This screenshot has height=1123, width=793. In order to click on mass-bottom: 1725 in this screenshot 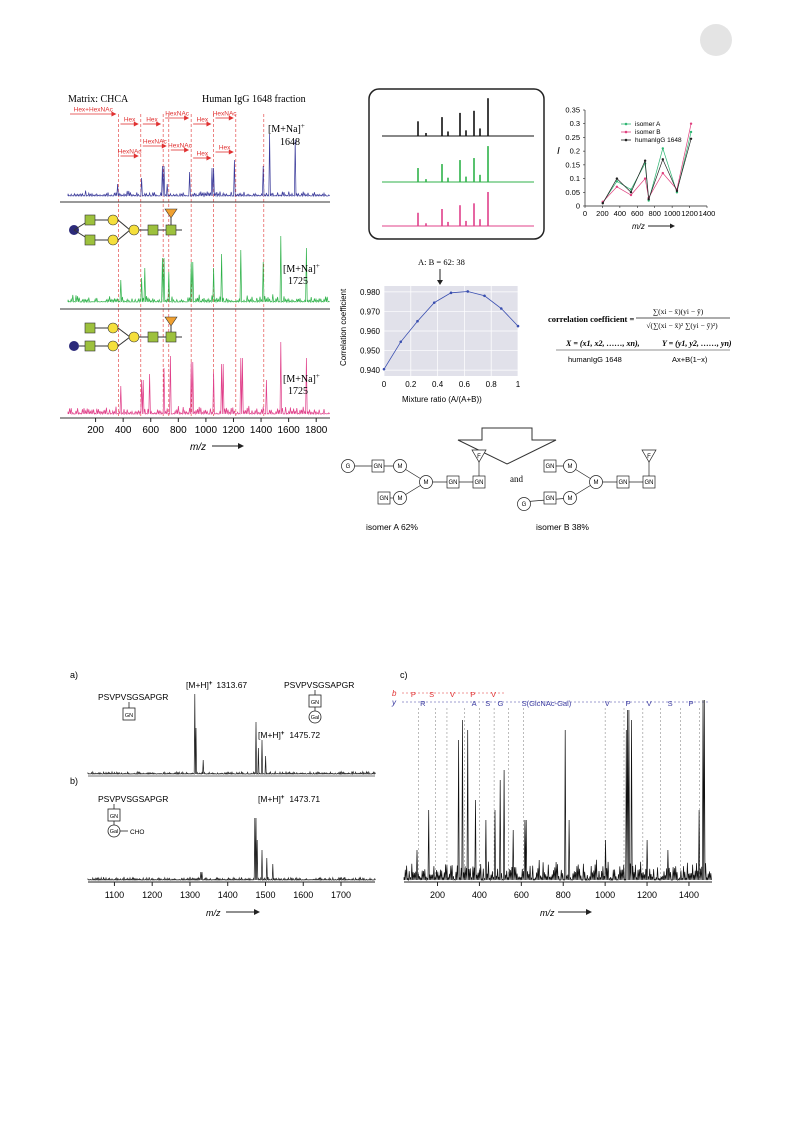, I will do `click(298, 391)`.